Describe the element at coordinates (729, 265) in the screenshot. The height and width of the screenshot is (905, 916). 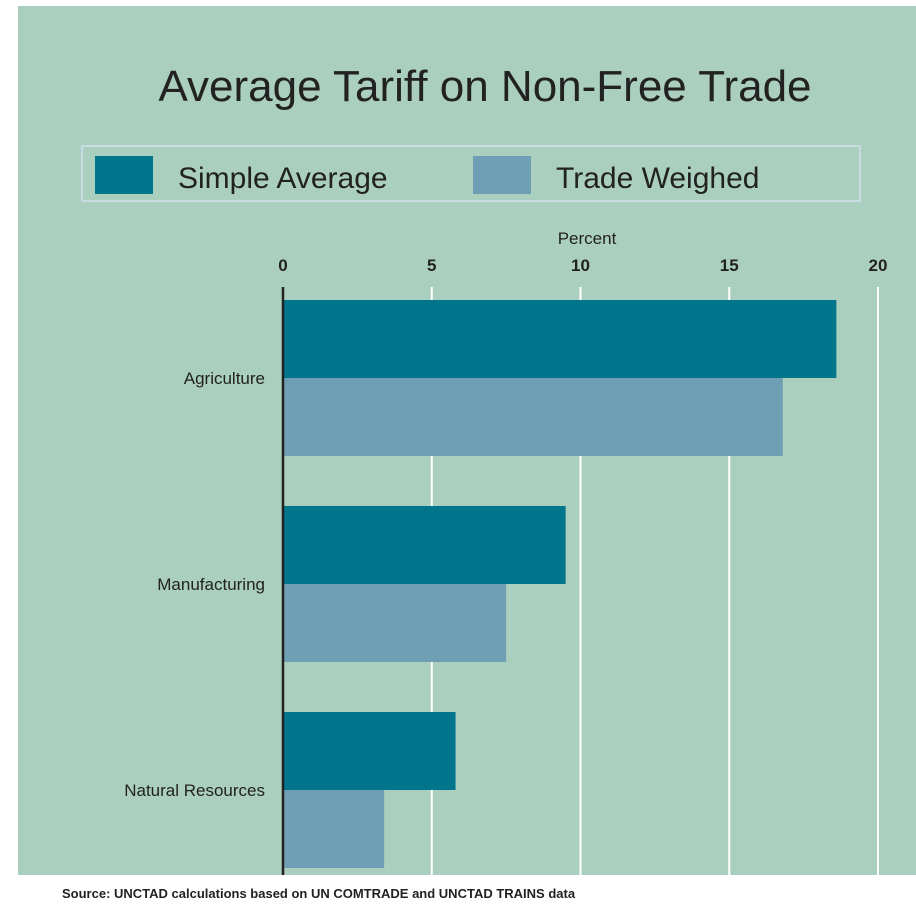
I see `x-tick-label: 15` at that location.